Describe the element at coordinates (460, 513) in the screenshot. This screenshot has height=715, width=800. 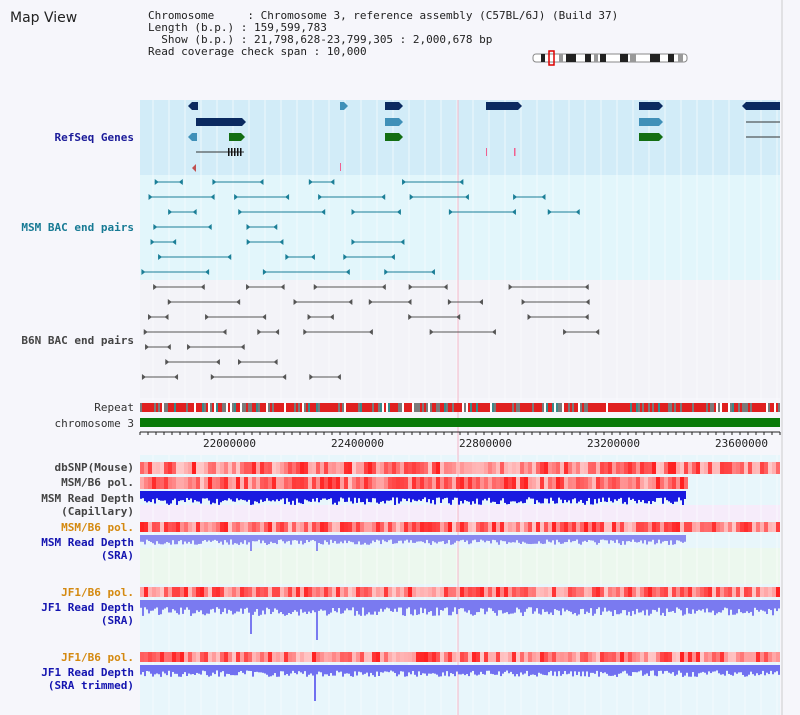
I see `capillary-bg` at that location.